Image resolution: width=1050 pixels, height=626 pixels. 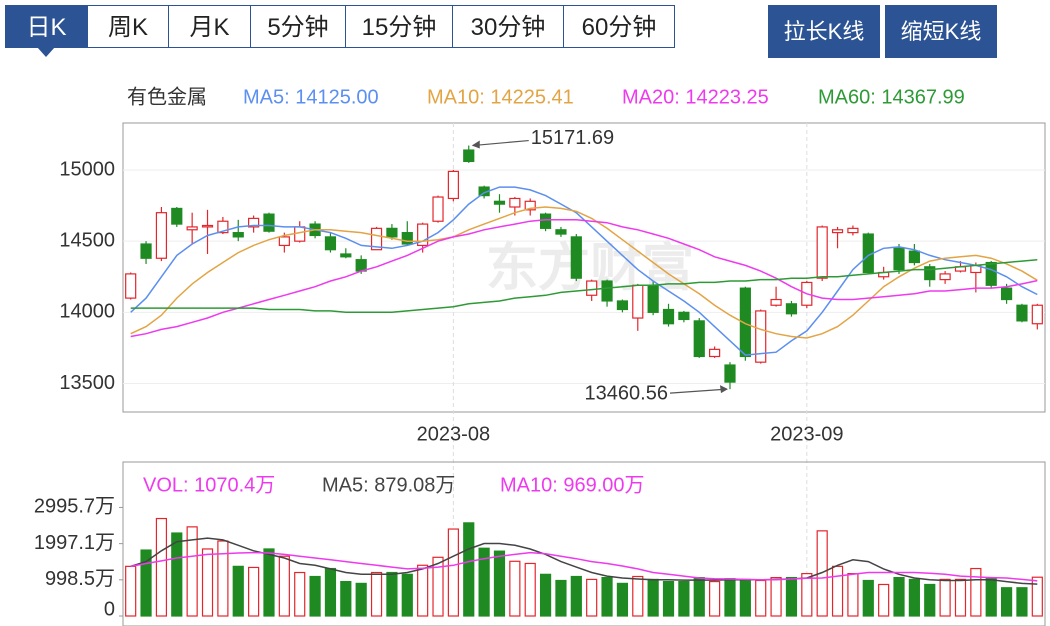 I want to click on legend-entry: MA5: 879.08万, so click(x=388, y=485).